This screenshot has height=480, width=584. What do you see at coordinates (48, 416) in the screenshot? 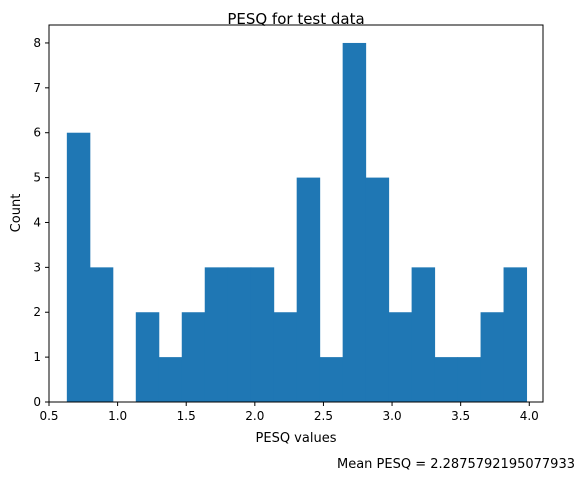
I see `x-tick-label: 0.5` at bounding box center [48, 416].